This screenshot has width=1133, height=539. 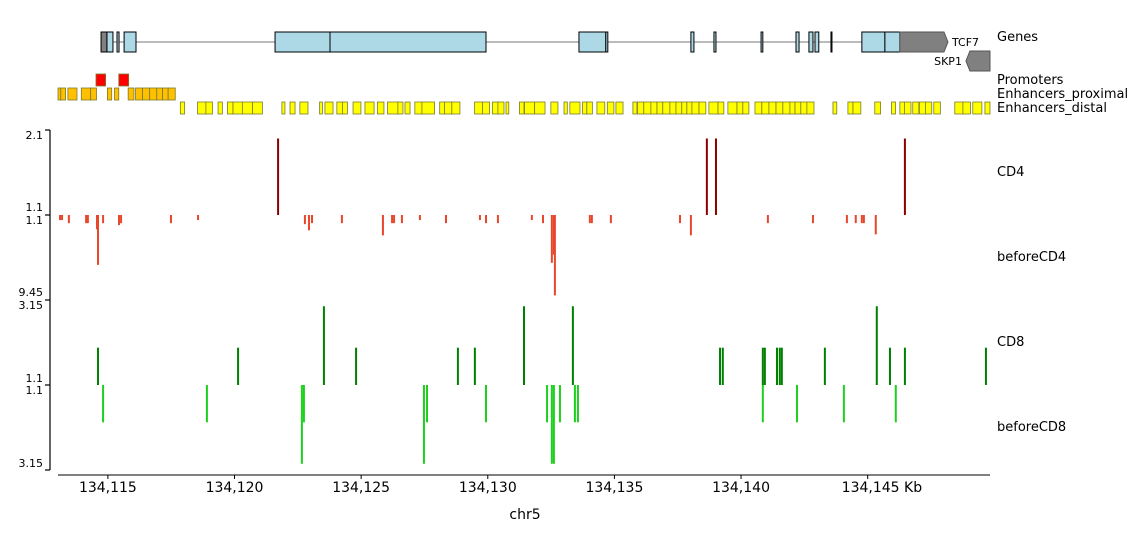 What do you see at coordinates (1031, 257) in the screenshot?
I see `track-title: beforeCD4` at bounding box center [1031, 257].